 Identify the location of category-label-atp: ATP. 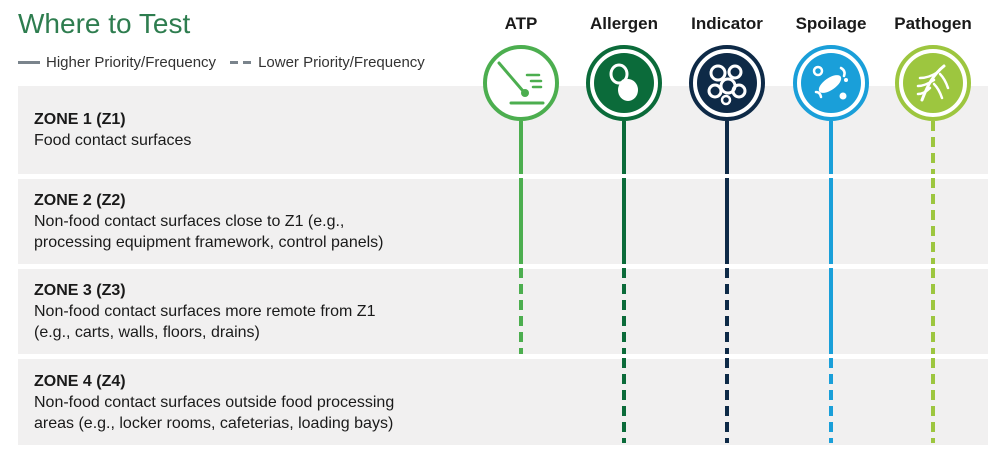
(521, 23).